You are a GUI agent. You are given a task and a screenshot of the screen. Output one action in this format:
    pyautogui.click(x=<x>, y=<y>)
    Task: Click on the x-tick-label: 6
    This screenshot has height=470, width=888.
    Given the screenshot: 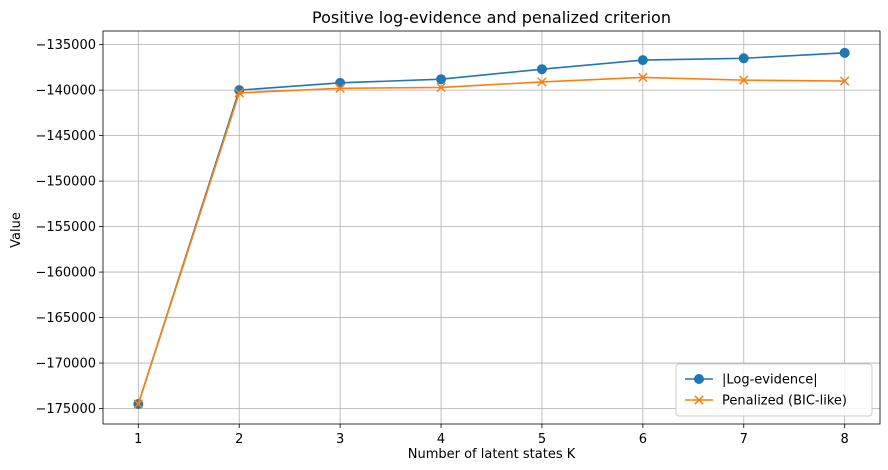 What is the action you would take?
    pyautogui.click(x=643, y=439)
    